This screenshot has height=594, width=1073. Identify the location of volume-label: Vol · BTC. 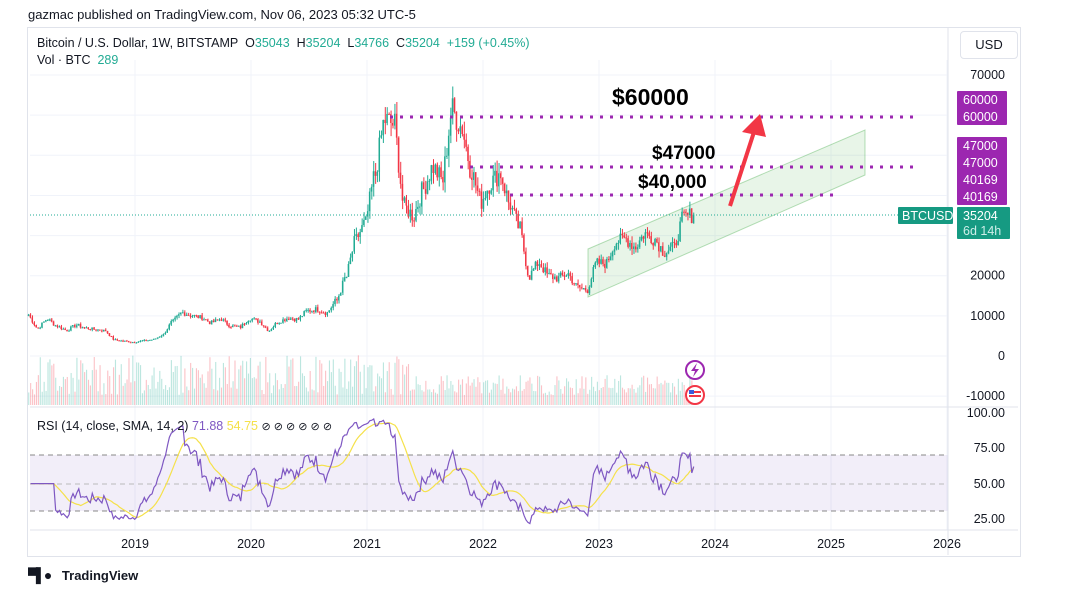
(64, 60).